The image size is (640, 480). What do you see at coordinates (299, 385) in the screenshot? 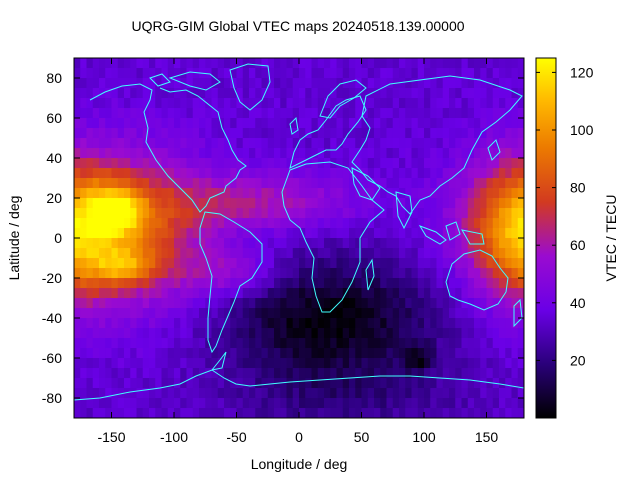
I see `coastline-antarctica` at bounding box center [299, 385].